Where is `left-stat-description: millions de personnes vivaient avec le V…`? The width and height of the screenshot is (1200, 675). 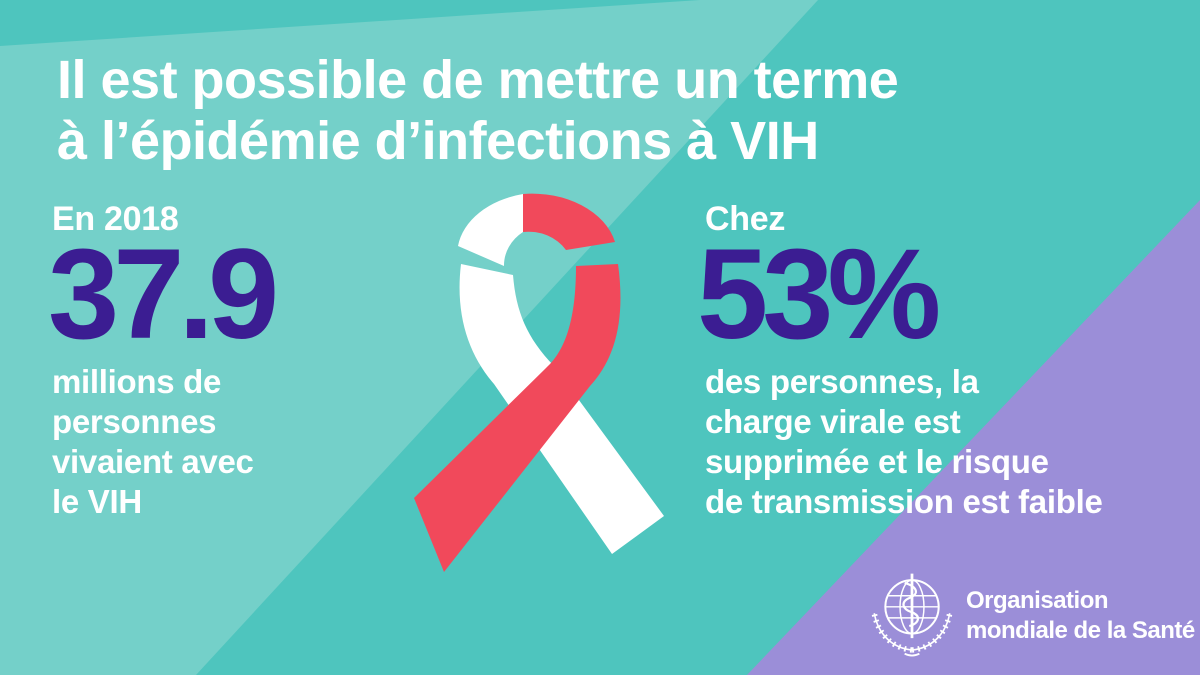
left-stat-description: millions de personnes vivaient avec le V… is located at coordinates (153, 442).